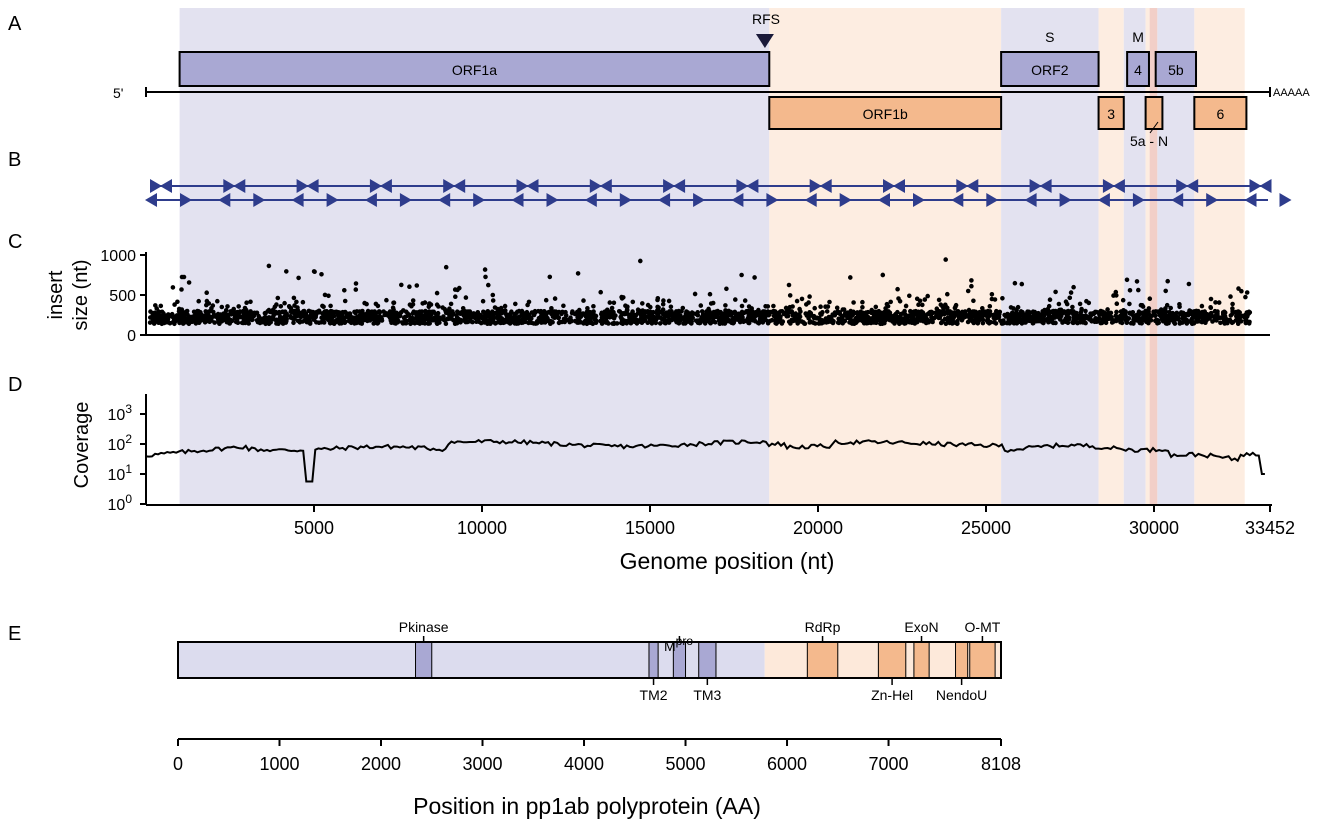 Image resolution: width=1341 pixels, height=824 pixels. What do you see at coordinates (961, 695) in the screenshot?
I see `domain-label: NendoU` at bounding box center [961, 695].